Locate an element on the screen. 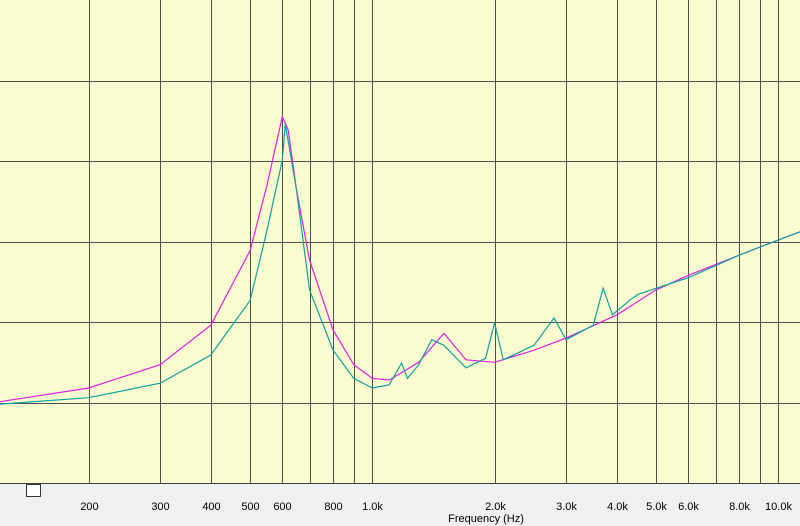  x-tick-label: 10.0k is located at coordinates (778, 507).